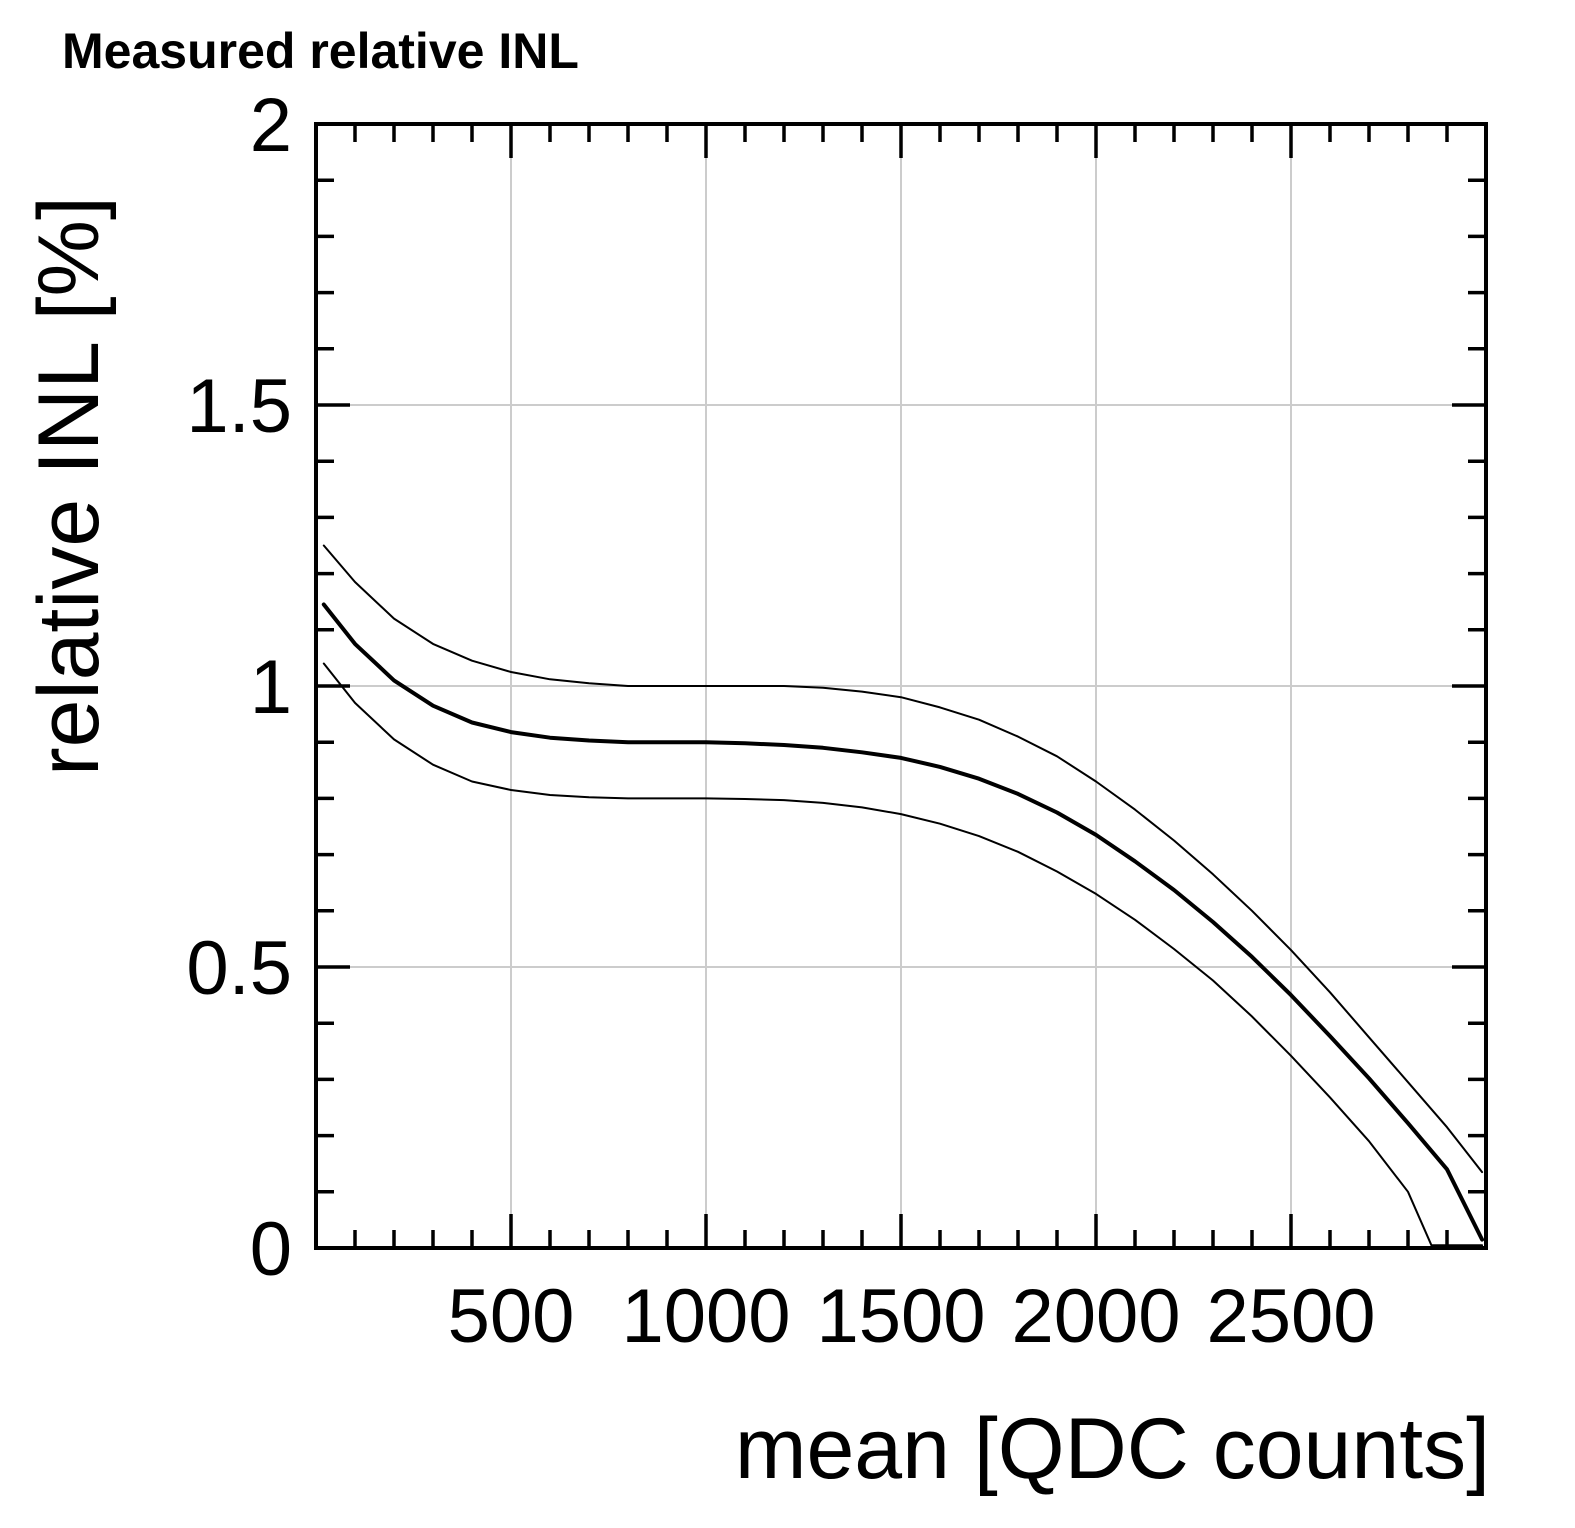 Image resolution: width=1575 pixels, height=1528 pixels. What do you see at coordinates (1112, 1449) in the screenshot?
I see `x-axis-label: mean [QDC counts]` at bounding box center [1112, 1449].